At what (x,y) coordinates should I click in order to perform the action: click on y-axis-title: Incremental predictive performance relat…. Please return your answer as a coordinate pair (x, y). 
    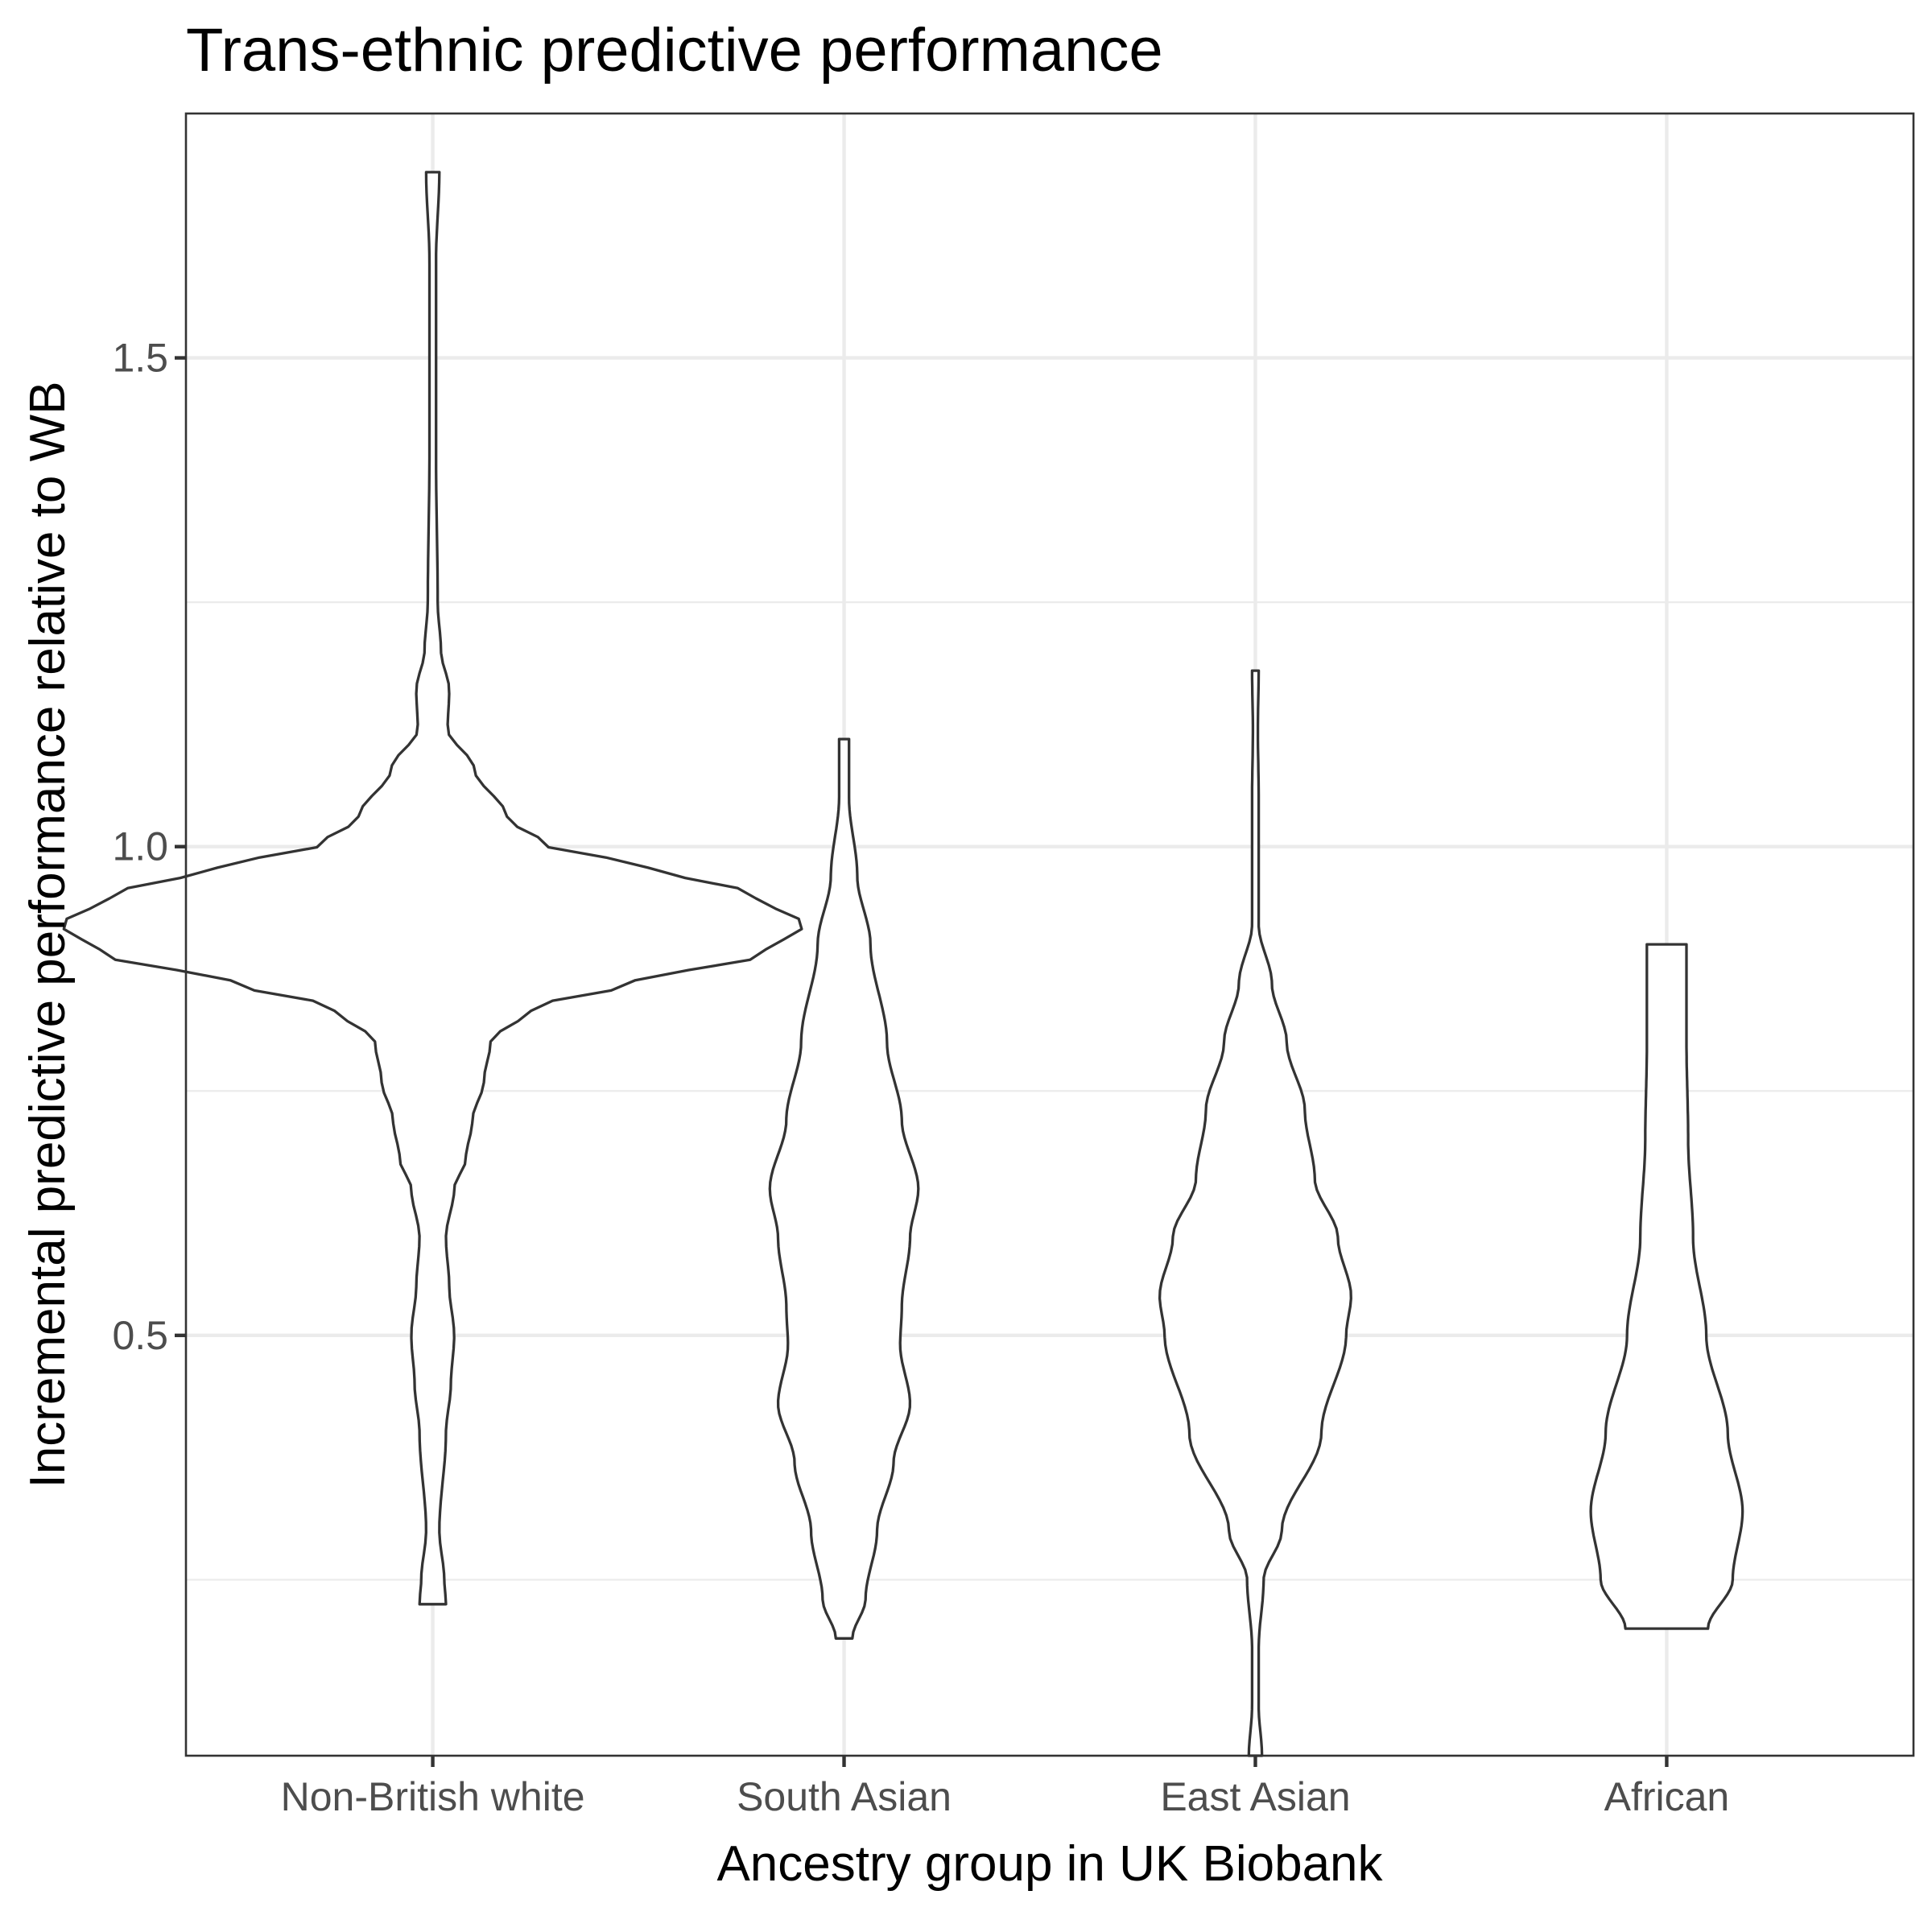
    Looking at the image, I should click on (48, 935).